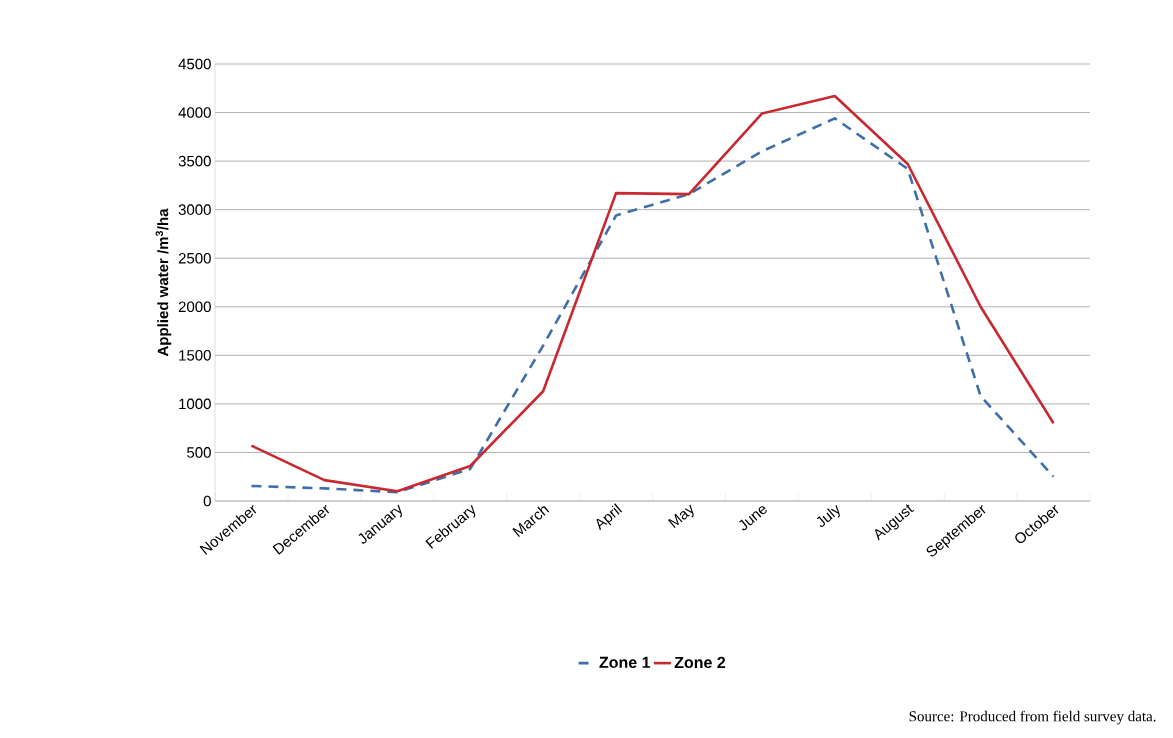 The image size is (1173, 738). Describe the element at coordinates (625, 662) in the screenshot. I see `legend-label: Zone 1` at that location.